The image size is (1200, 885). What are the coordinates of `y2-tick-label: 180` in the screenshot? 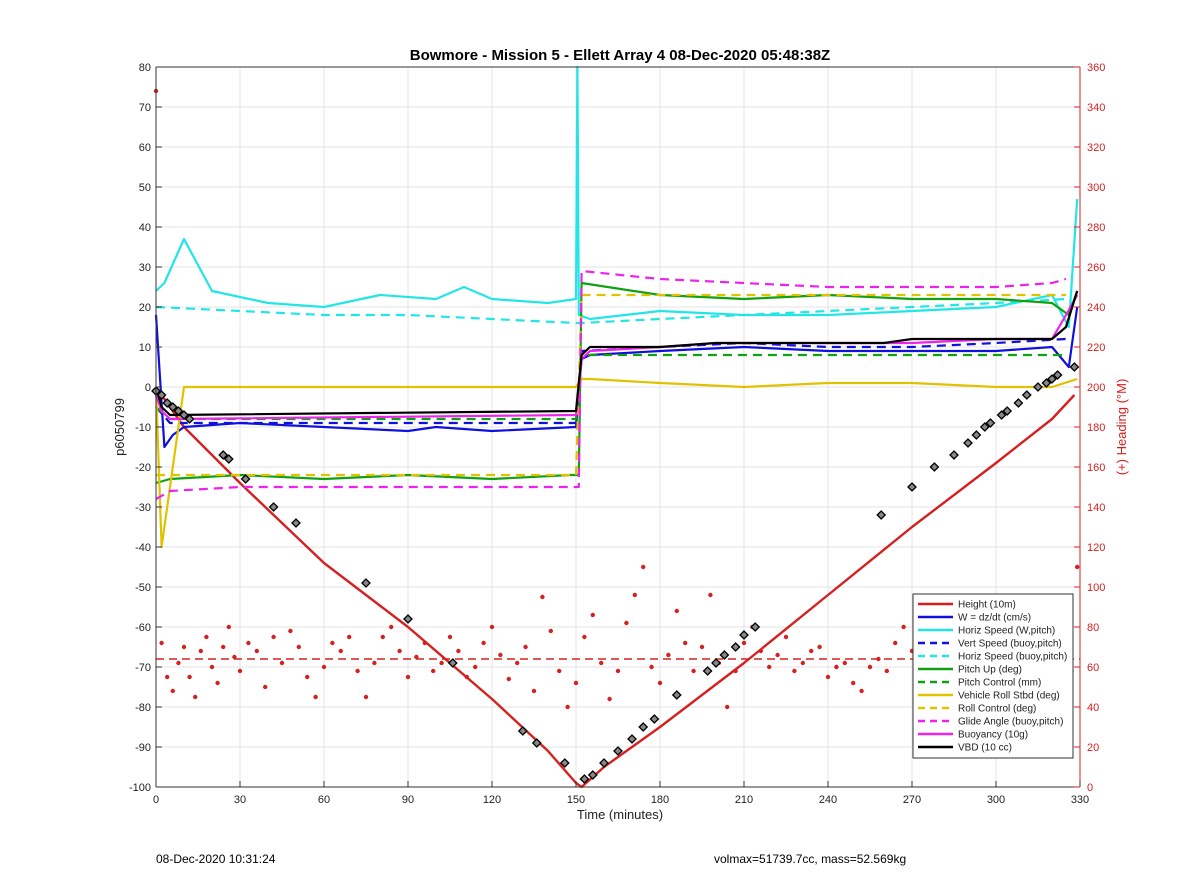 It's located at (1096, 428).